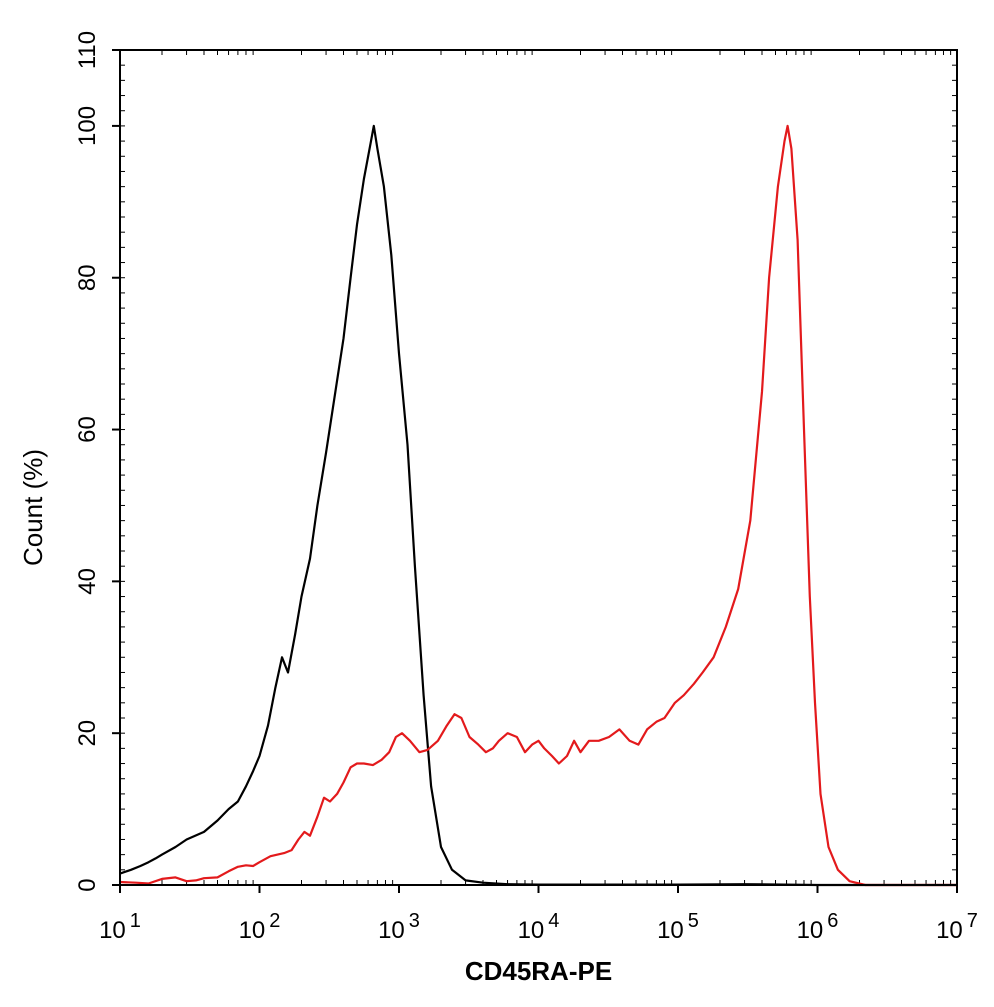 The height and width of the screenshot is (1007, 994). What do you see at coordinates (274, 921) in the screenshot?
I see `x-tick-exponent: 2` at bounding box center [274, 921].